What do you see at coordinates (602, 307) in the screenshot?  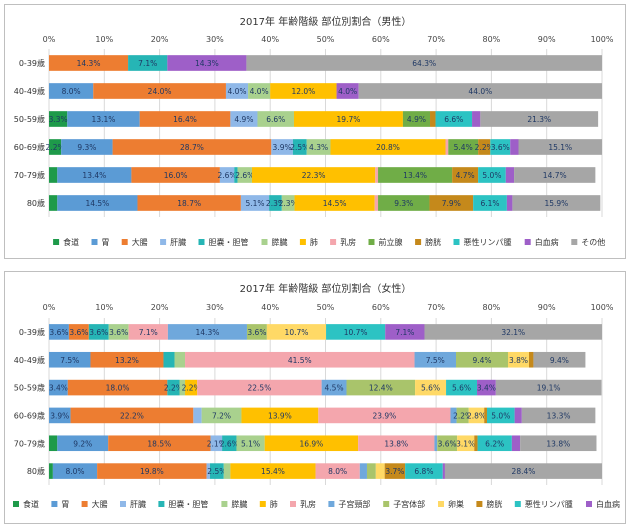 I see `x-tick-label: 100%` at bounding box center [602, 307].